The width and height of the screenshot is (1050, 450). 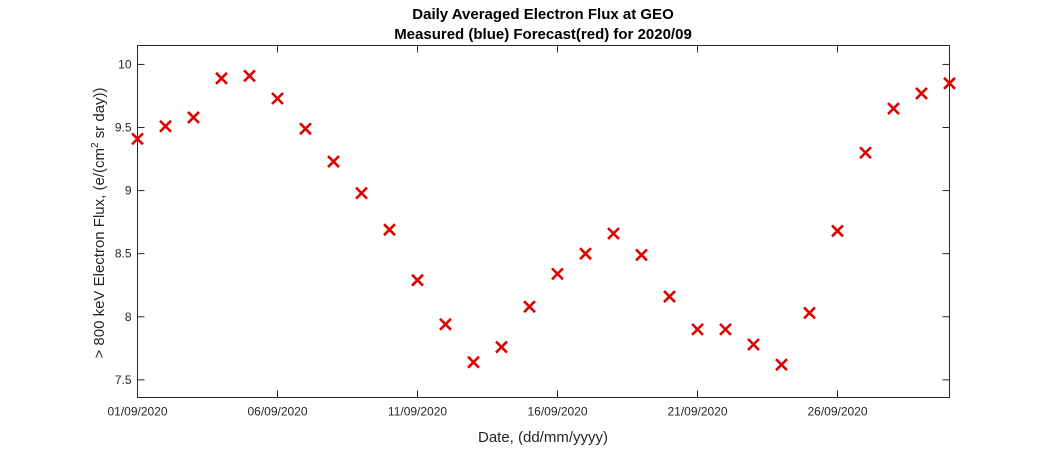 What do you see at coordinates (837, 412) in the screenshot?
I see `x-tick-label: 26/09/2020` at bounding box center [837, 412].